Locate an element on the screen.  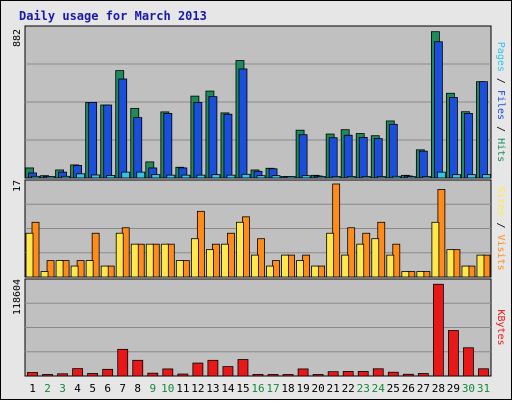
legend-label-part: KBytes is located at coordinates (500, 327).